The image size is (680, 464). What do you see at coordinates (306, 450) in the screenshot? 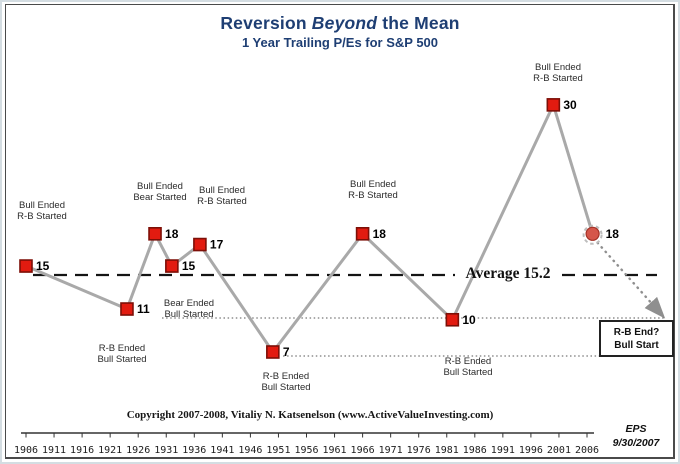
I see `x-tick-label: 1956` at bounding box center [306, 450].